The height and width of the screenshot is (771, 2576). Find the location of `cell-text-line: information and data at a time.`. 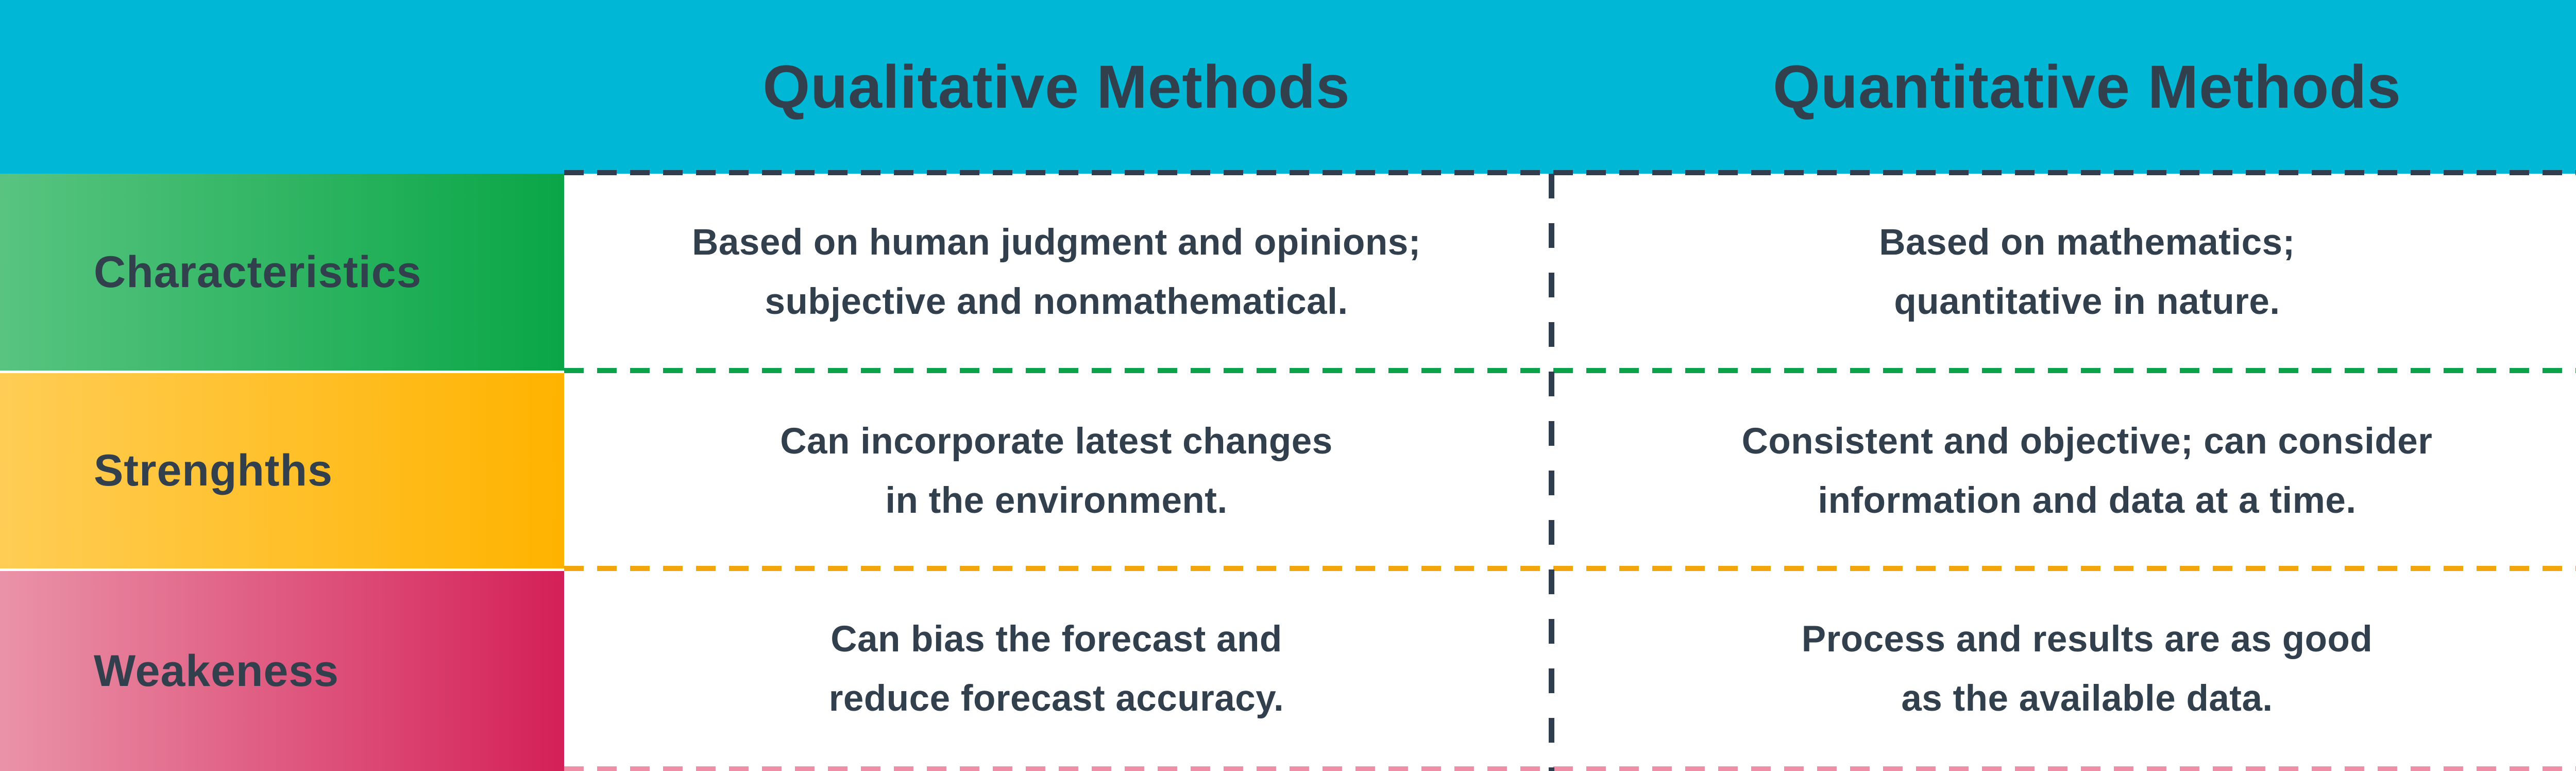

cell-text-line: information and data at a time. is located at coordinates (2087, 500).